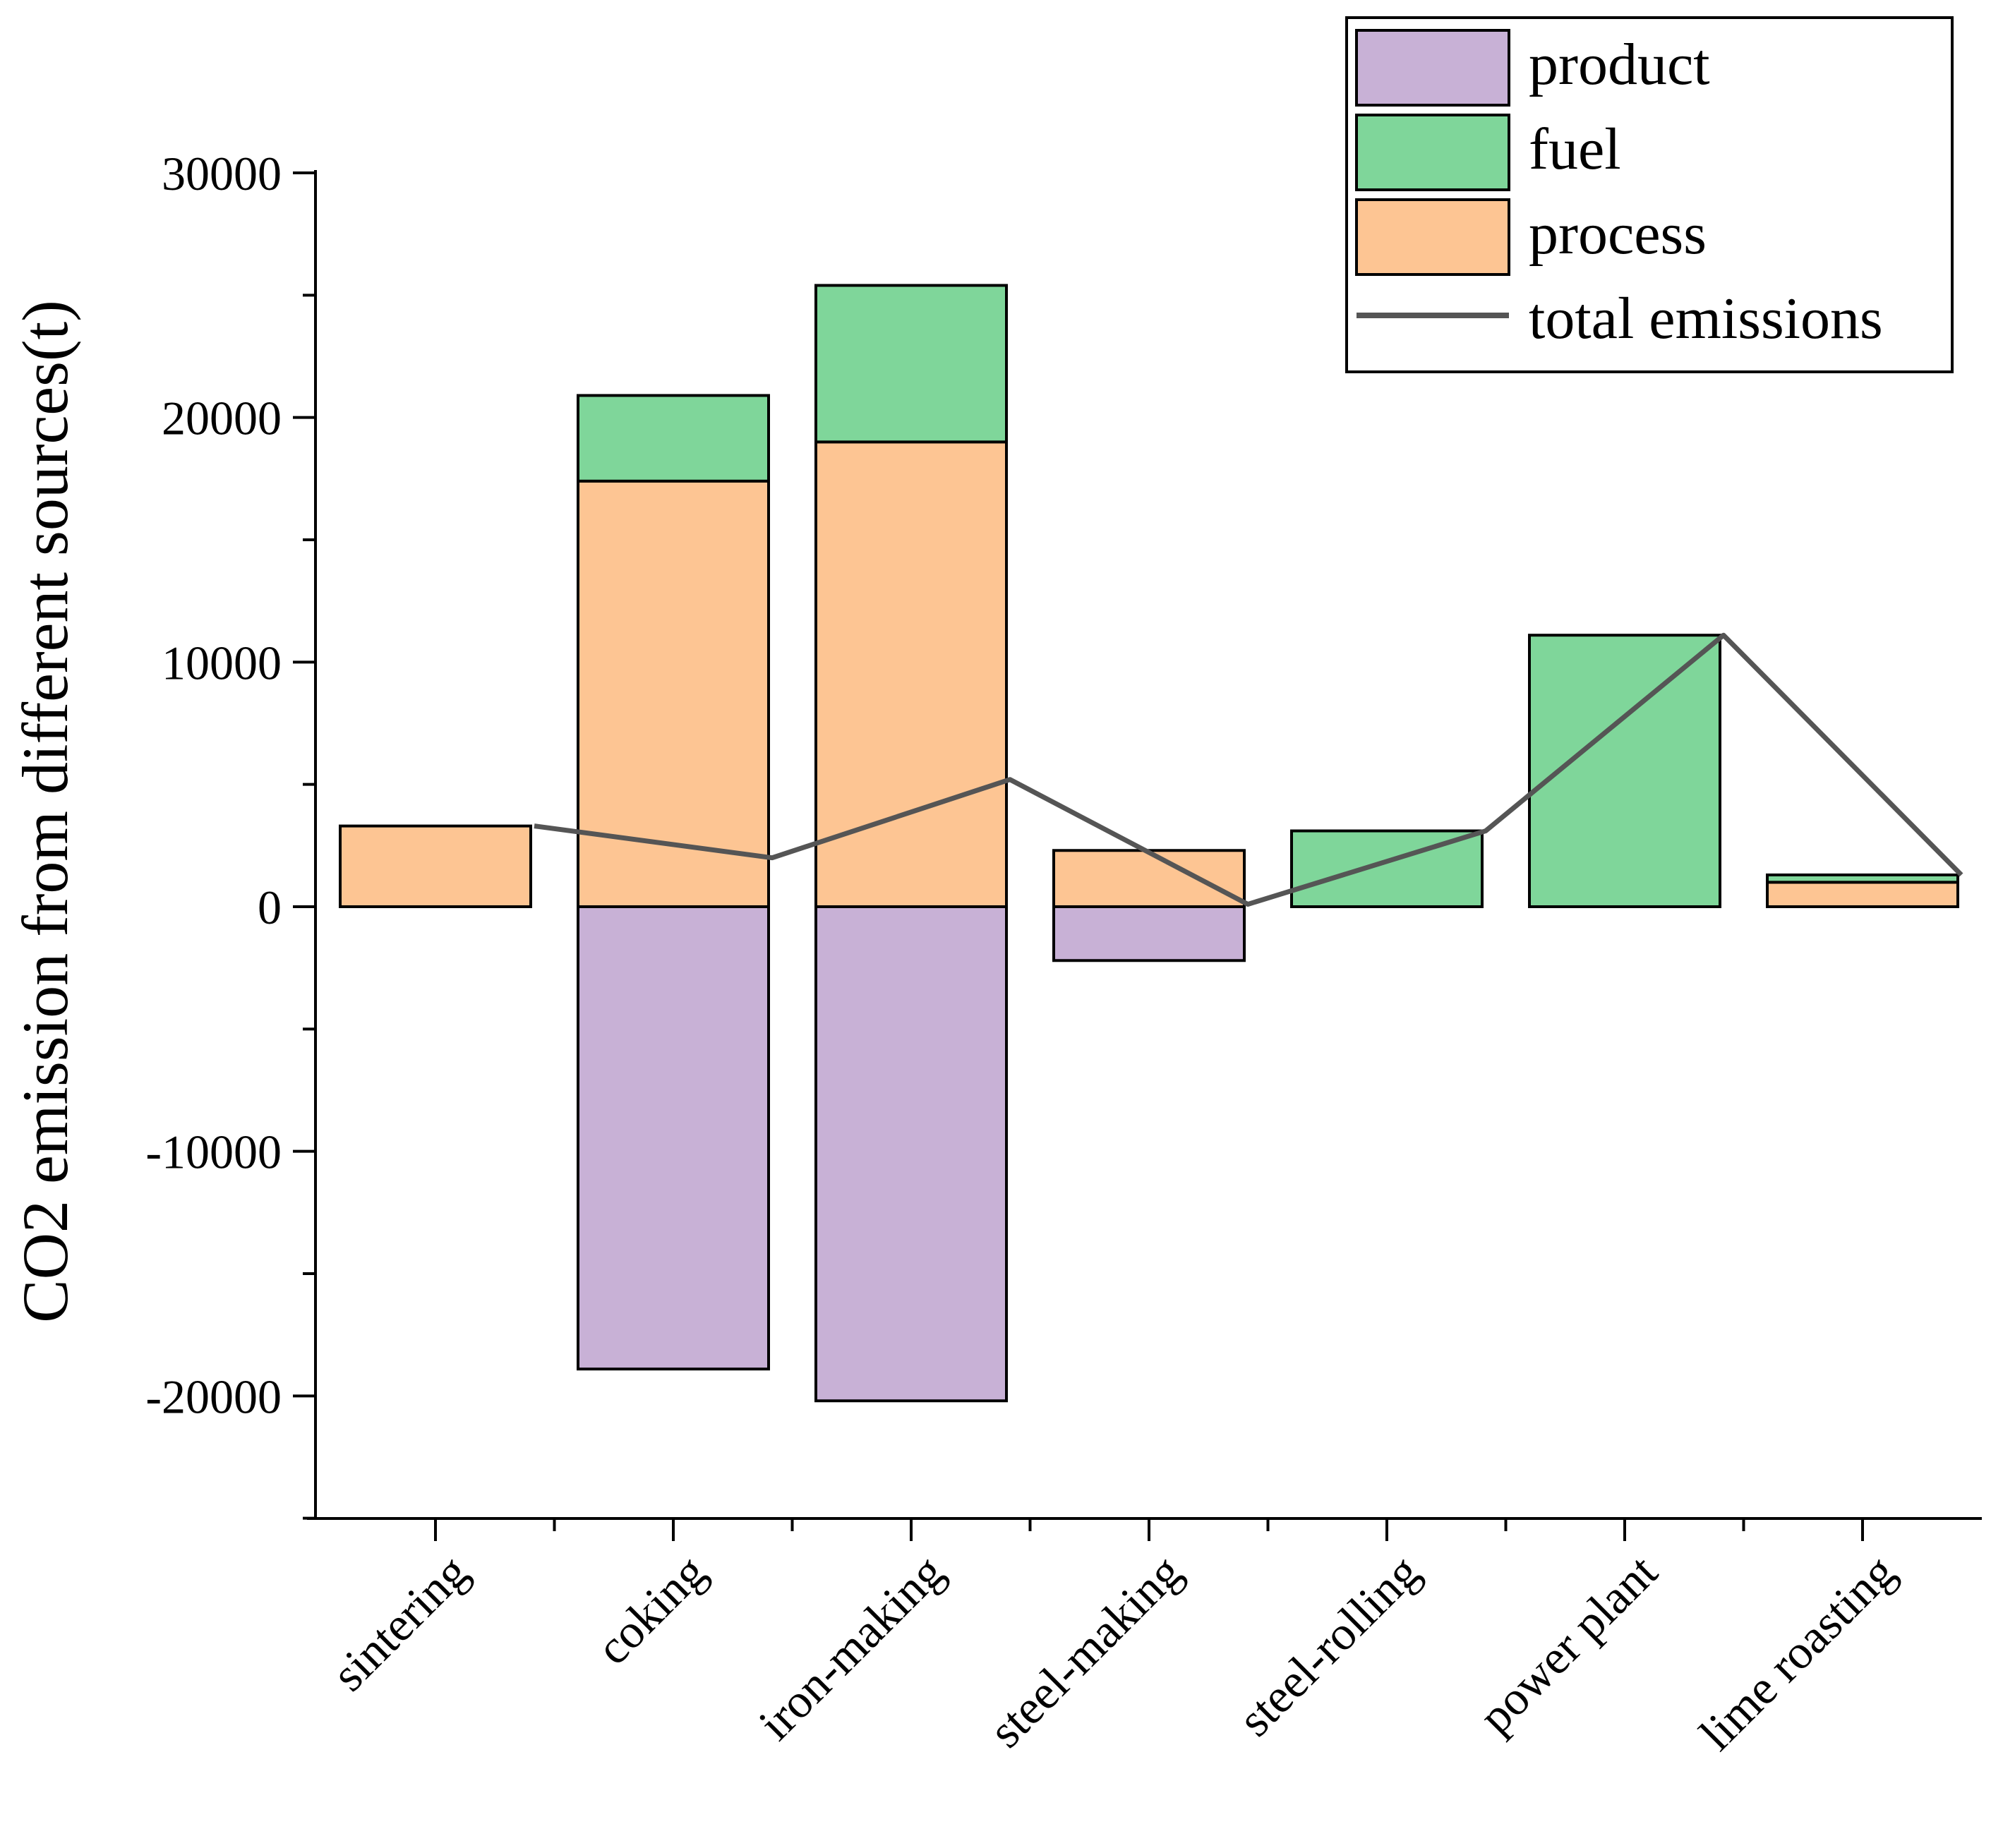  What do you see at coordinates (213, 1396) in the screenshot?
I see `y-tick-label: -20000` at bounding box center [213, 1396].